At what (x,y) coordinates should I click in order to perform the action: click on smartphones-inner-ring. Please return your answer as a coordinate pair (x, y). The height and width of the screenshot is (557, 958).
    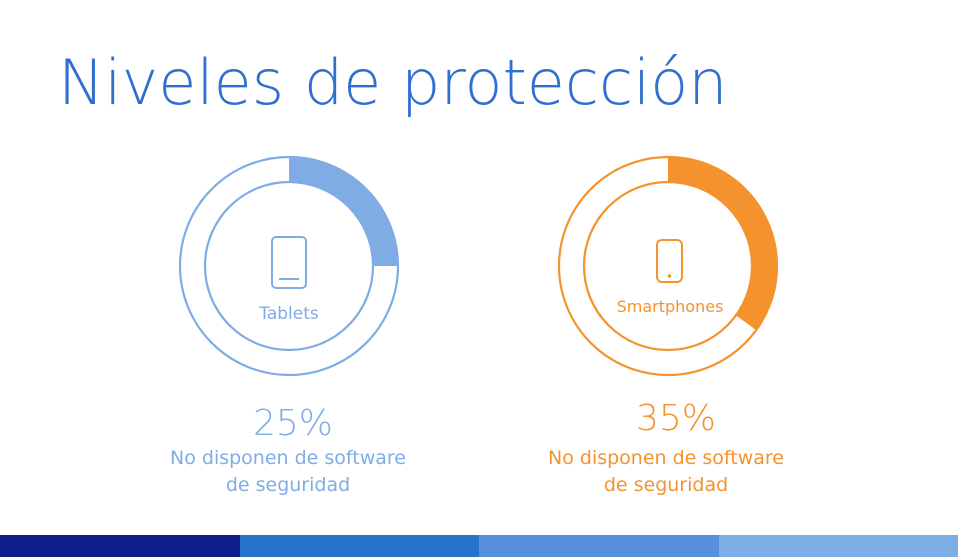
    Looking at the image, I should click on (668, 266).